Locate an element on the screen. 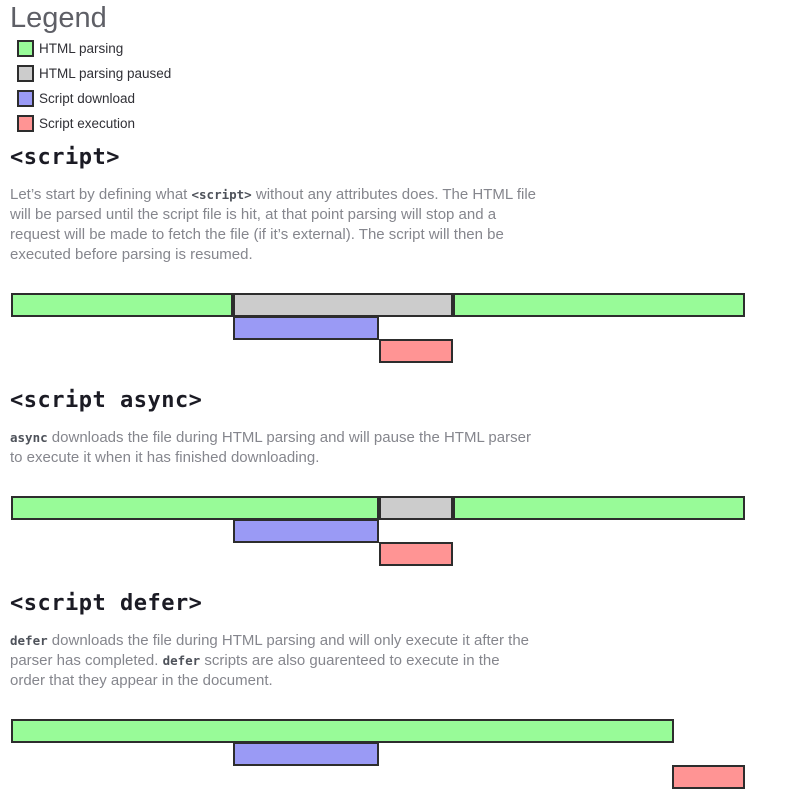 The height and width of the screenshot is (800, 787). page-title: Legend is located at coordinates (58, 18).